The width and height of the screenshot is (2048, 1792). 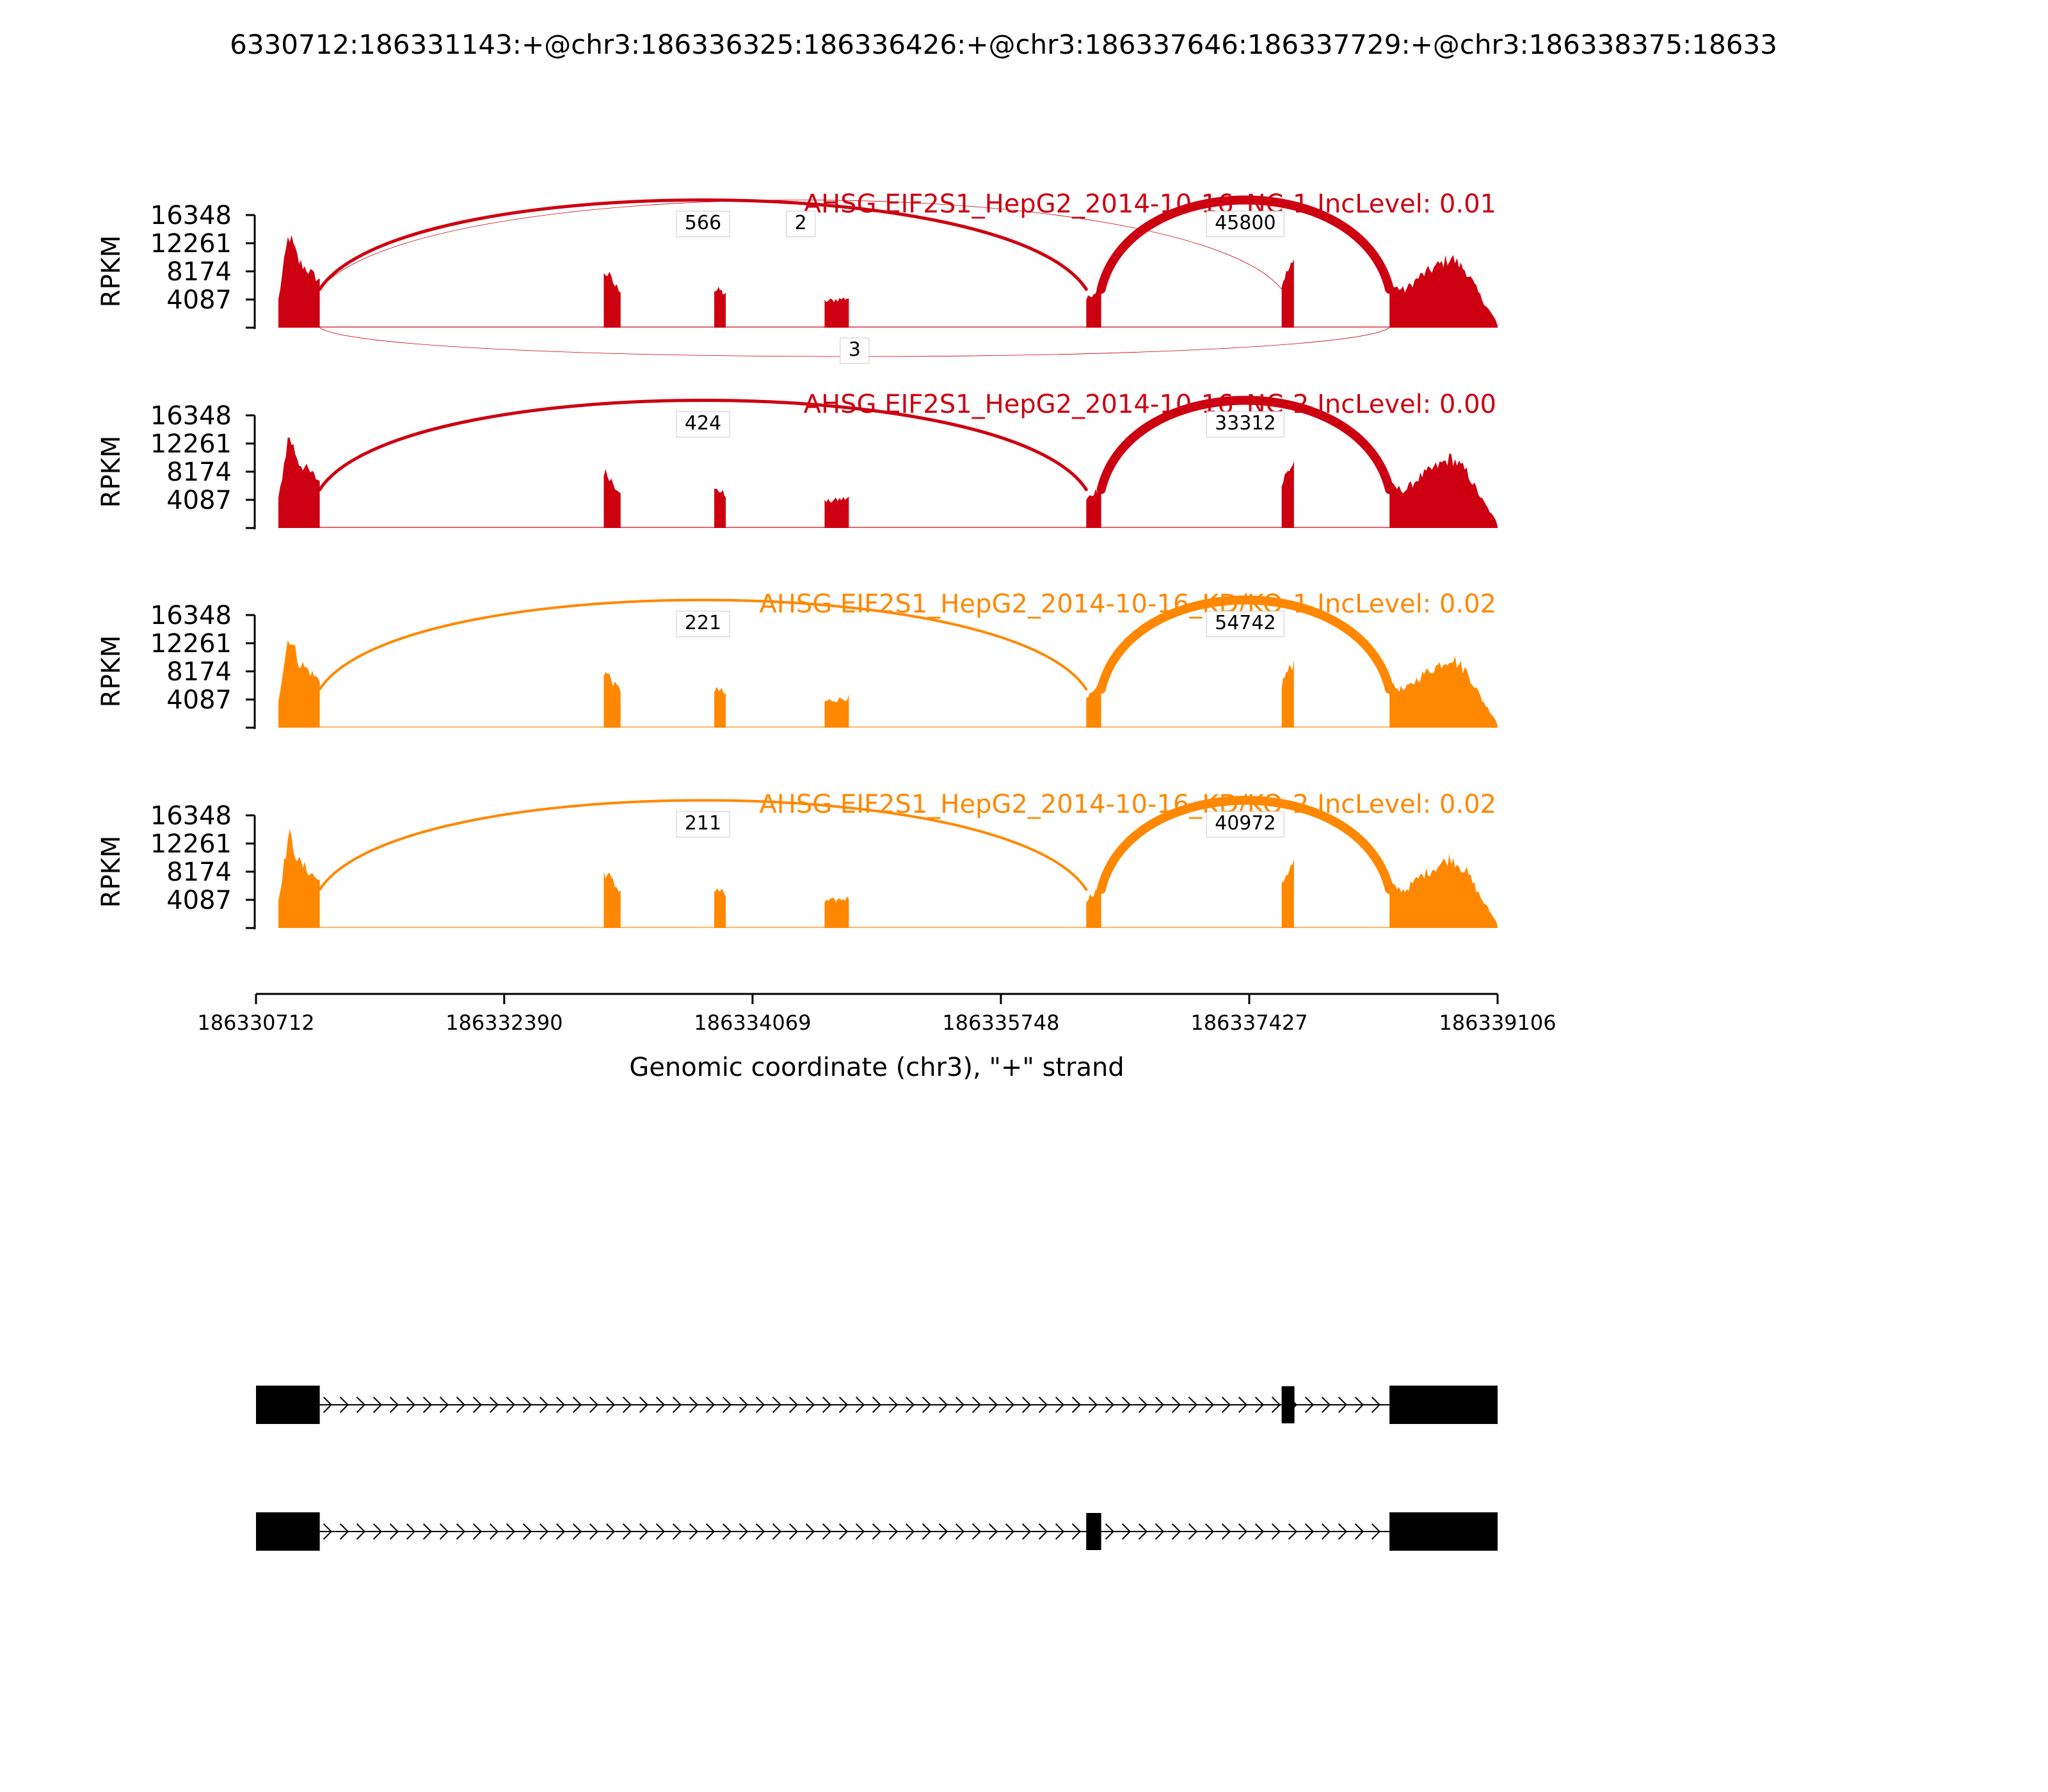 What do you see at coordinates (703, 223) in the screenshot?
I see `junction-count: 566` at bounding box center [703, 223].